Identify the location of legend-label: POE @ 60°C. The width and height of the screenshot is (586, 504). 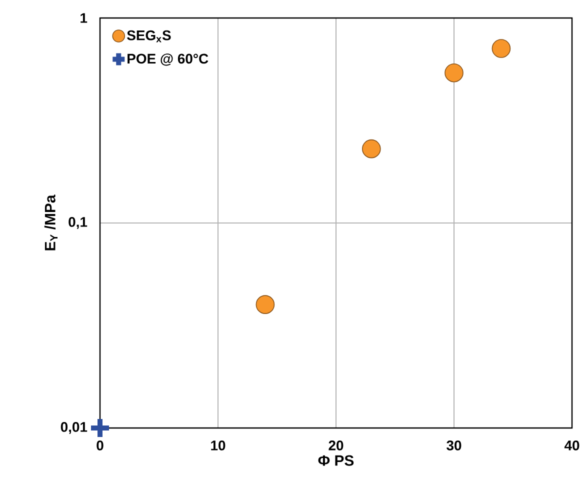
(168, 60).